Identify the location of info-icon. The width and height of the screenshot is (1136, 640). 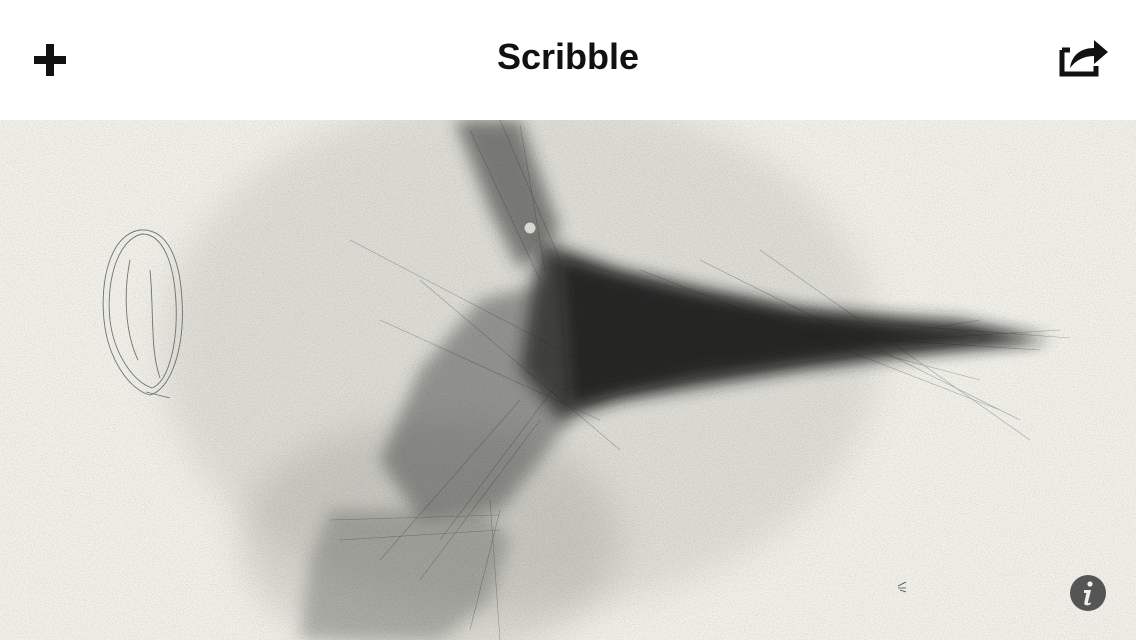
(1088, 593).